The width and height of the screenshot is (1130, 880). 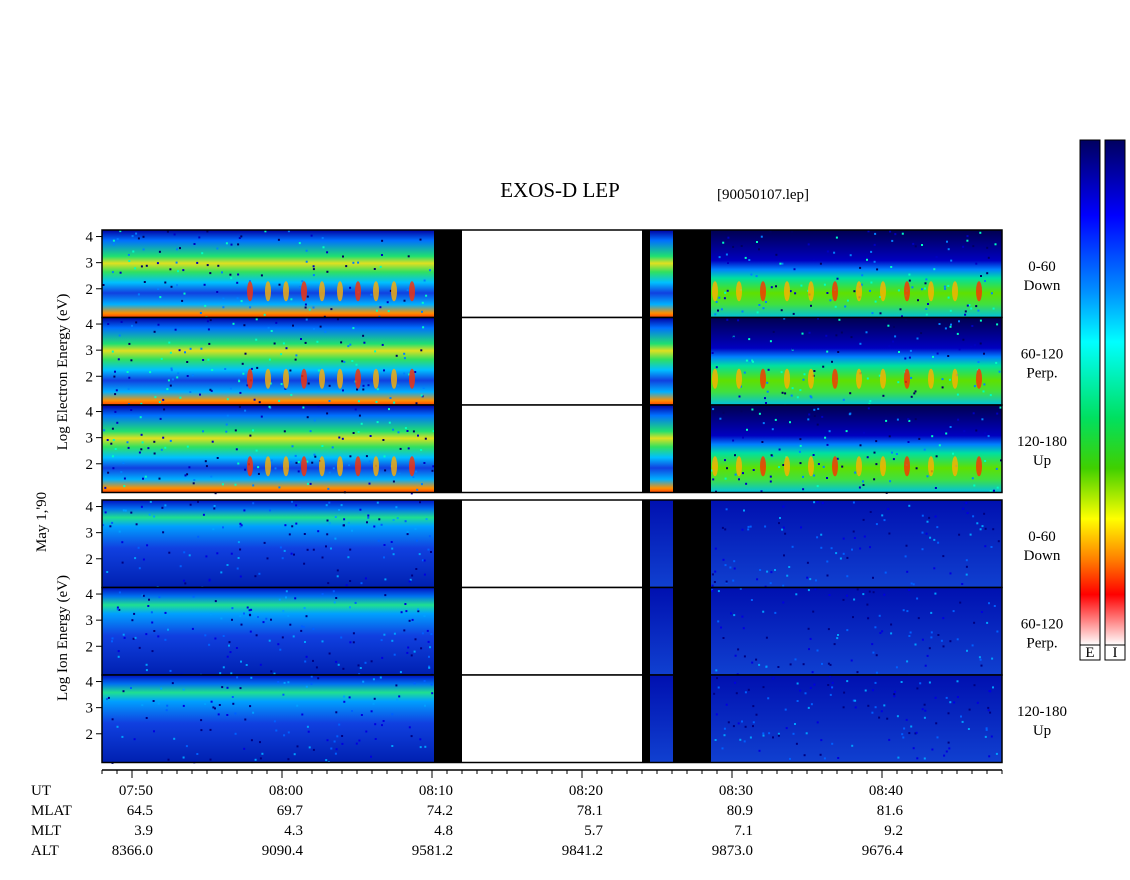 I want to click on color-bar-ion, so click(x=1115, y=392).